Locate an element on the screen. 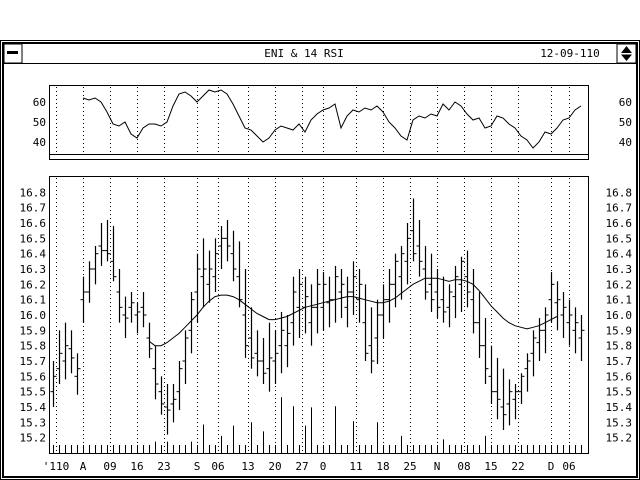 This screenshot has width=640, height=480. date-tick-label: 27 is located at coordinates (301, 466).